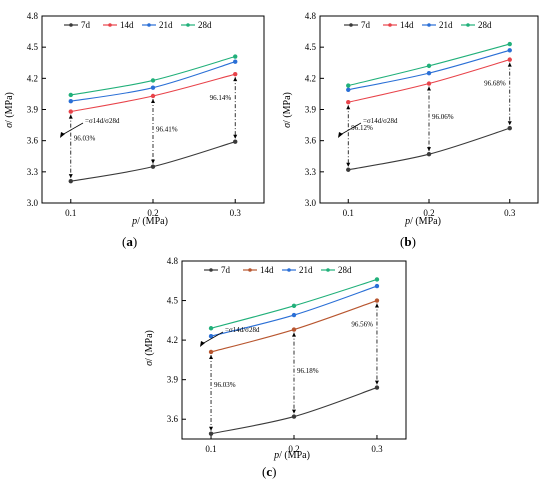 The image size is (550, 487). Describe the element at coordinates (308, 371) in the screenshot. I see `ratio-percent-label: 96.18%` at that location.